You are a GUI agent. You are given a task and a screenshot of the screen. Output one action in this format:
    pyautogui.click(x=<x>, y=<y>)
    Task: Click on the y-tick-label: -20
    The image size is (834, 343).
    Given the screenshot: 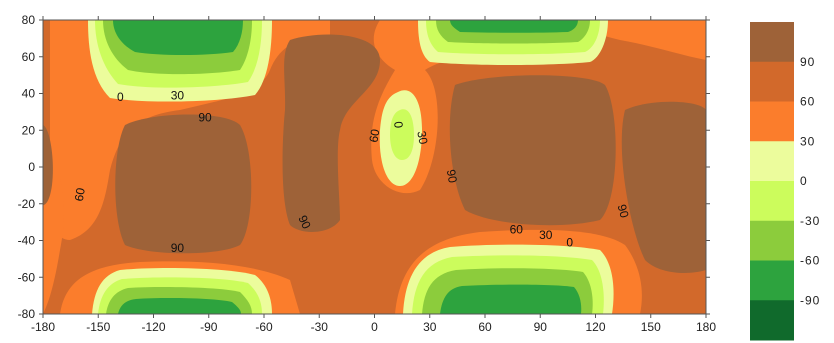 What is the action you would take?
    pyautogui.click(x=27, y=204)
    